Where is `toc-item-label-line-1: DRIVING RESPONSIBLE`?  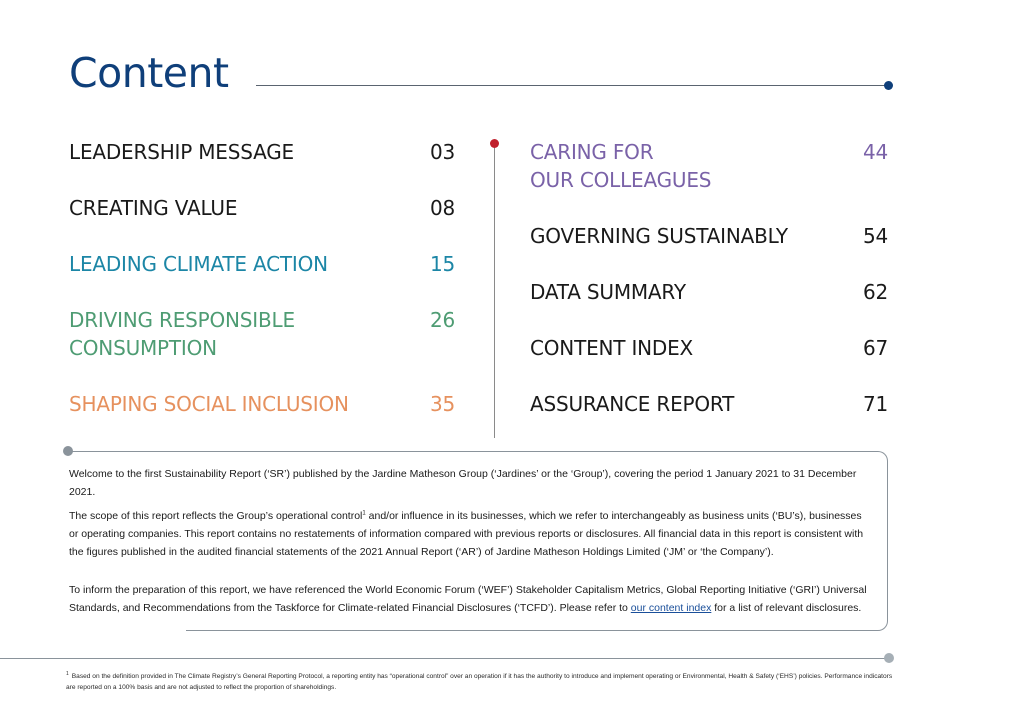 toc-item-label-line-1: DRIVING RESPONSIBLE is located at coordinates (182, 320).